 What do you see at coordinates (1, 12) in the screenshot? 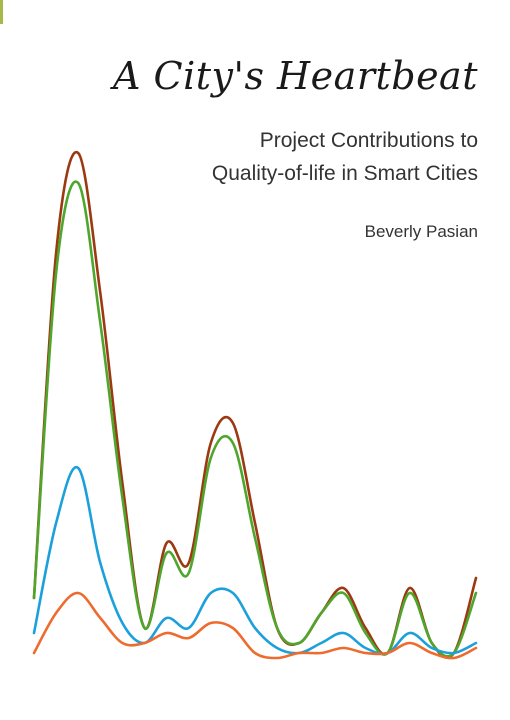
I see `corner-accent-mark` at bounding box center [1, 12].